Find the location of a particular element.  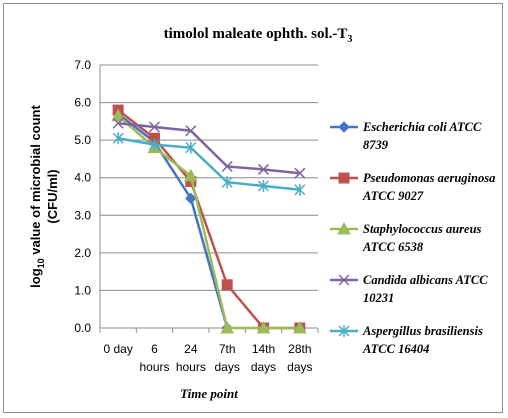

legend-label: 8739 is located at coordinates (376, 145).